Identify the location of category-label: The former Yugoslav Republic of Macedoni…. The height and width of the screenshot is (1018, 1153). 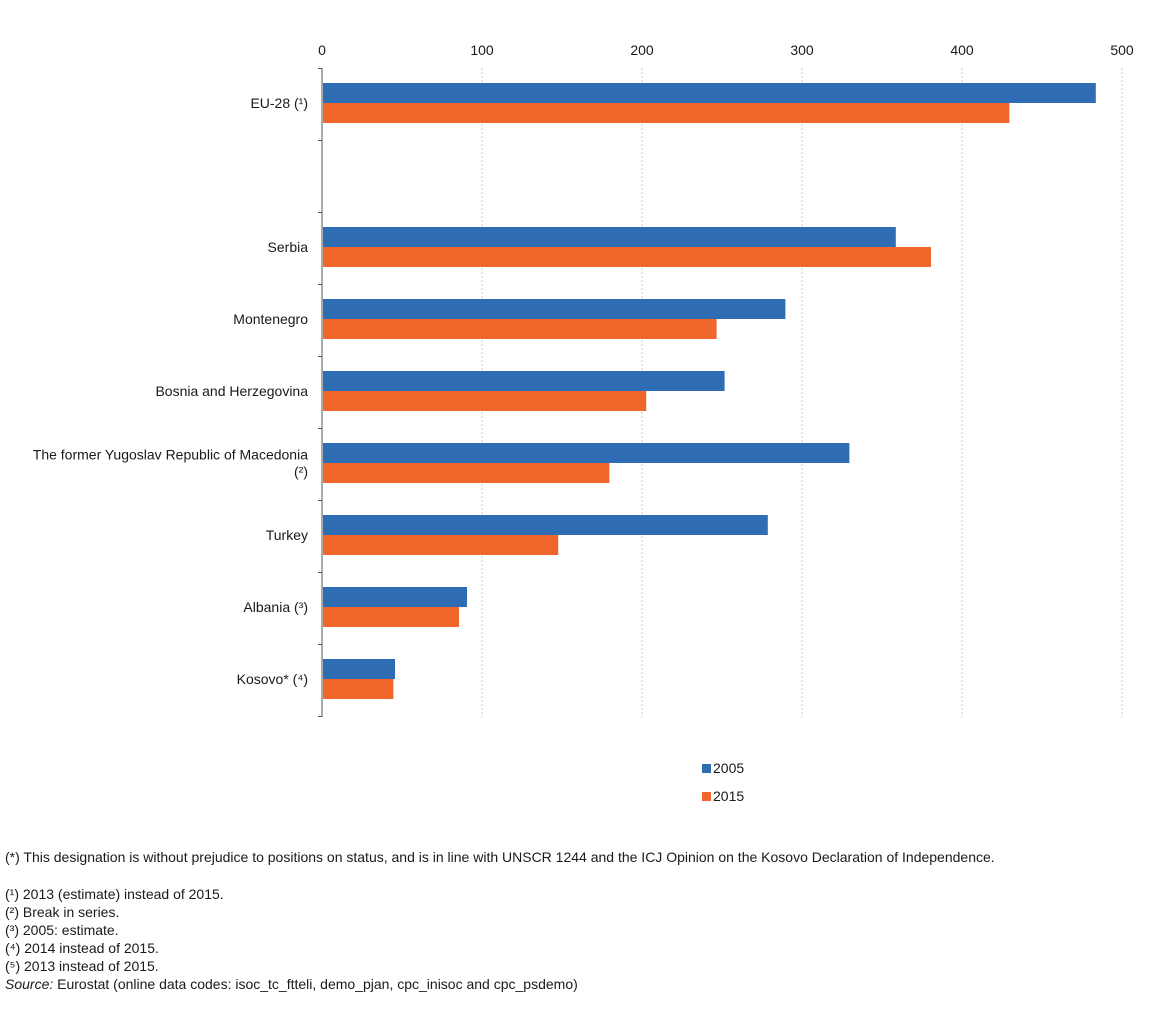
(170, 455).